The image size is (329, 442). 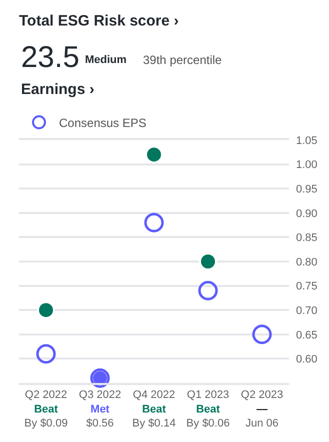 I want to click on y-tick-label: 0.70, so click(x=307, y=310).